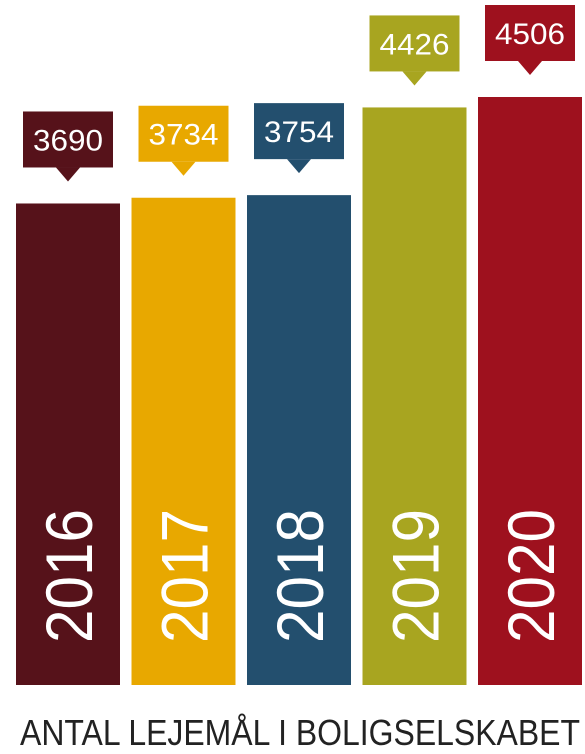  What do you see at coordinates (300, 732) in the screenshot?
I see `chart-title: ANTAL LEJEMÅL I BOLIGSELSKABET` at bounding box center [300, 732].